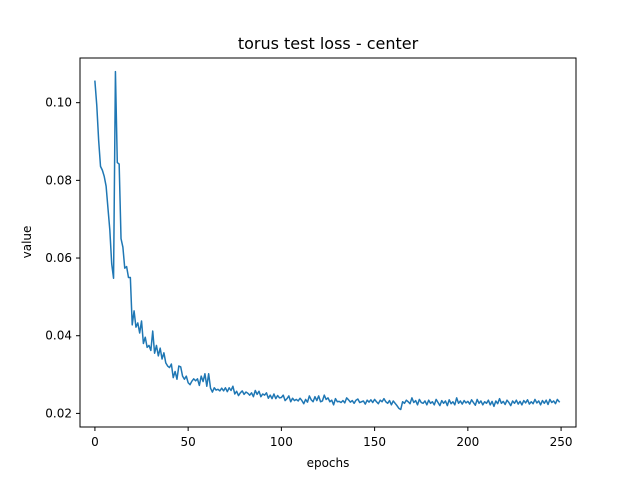 This screenshot has height=480, width=640. Describe the element at coordinates (58, 336) in the screenshot. I see `y-tick-label: 0.04` at that location.